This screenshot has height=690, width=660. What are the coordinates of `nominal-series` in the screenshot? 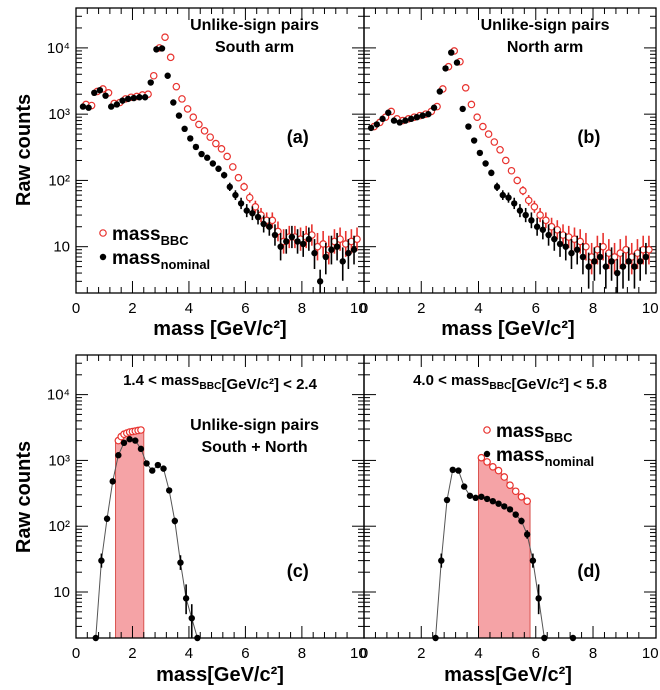 It's located at (504, 554).